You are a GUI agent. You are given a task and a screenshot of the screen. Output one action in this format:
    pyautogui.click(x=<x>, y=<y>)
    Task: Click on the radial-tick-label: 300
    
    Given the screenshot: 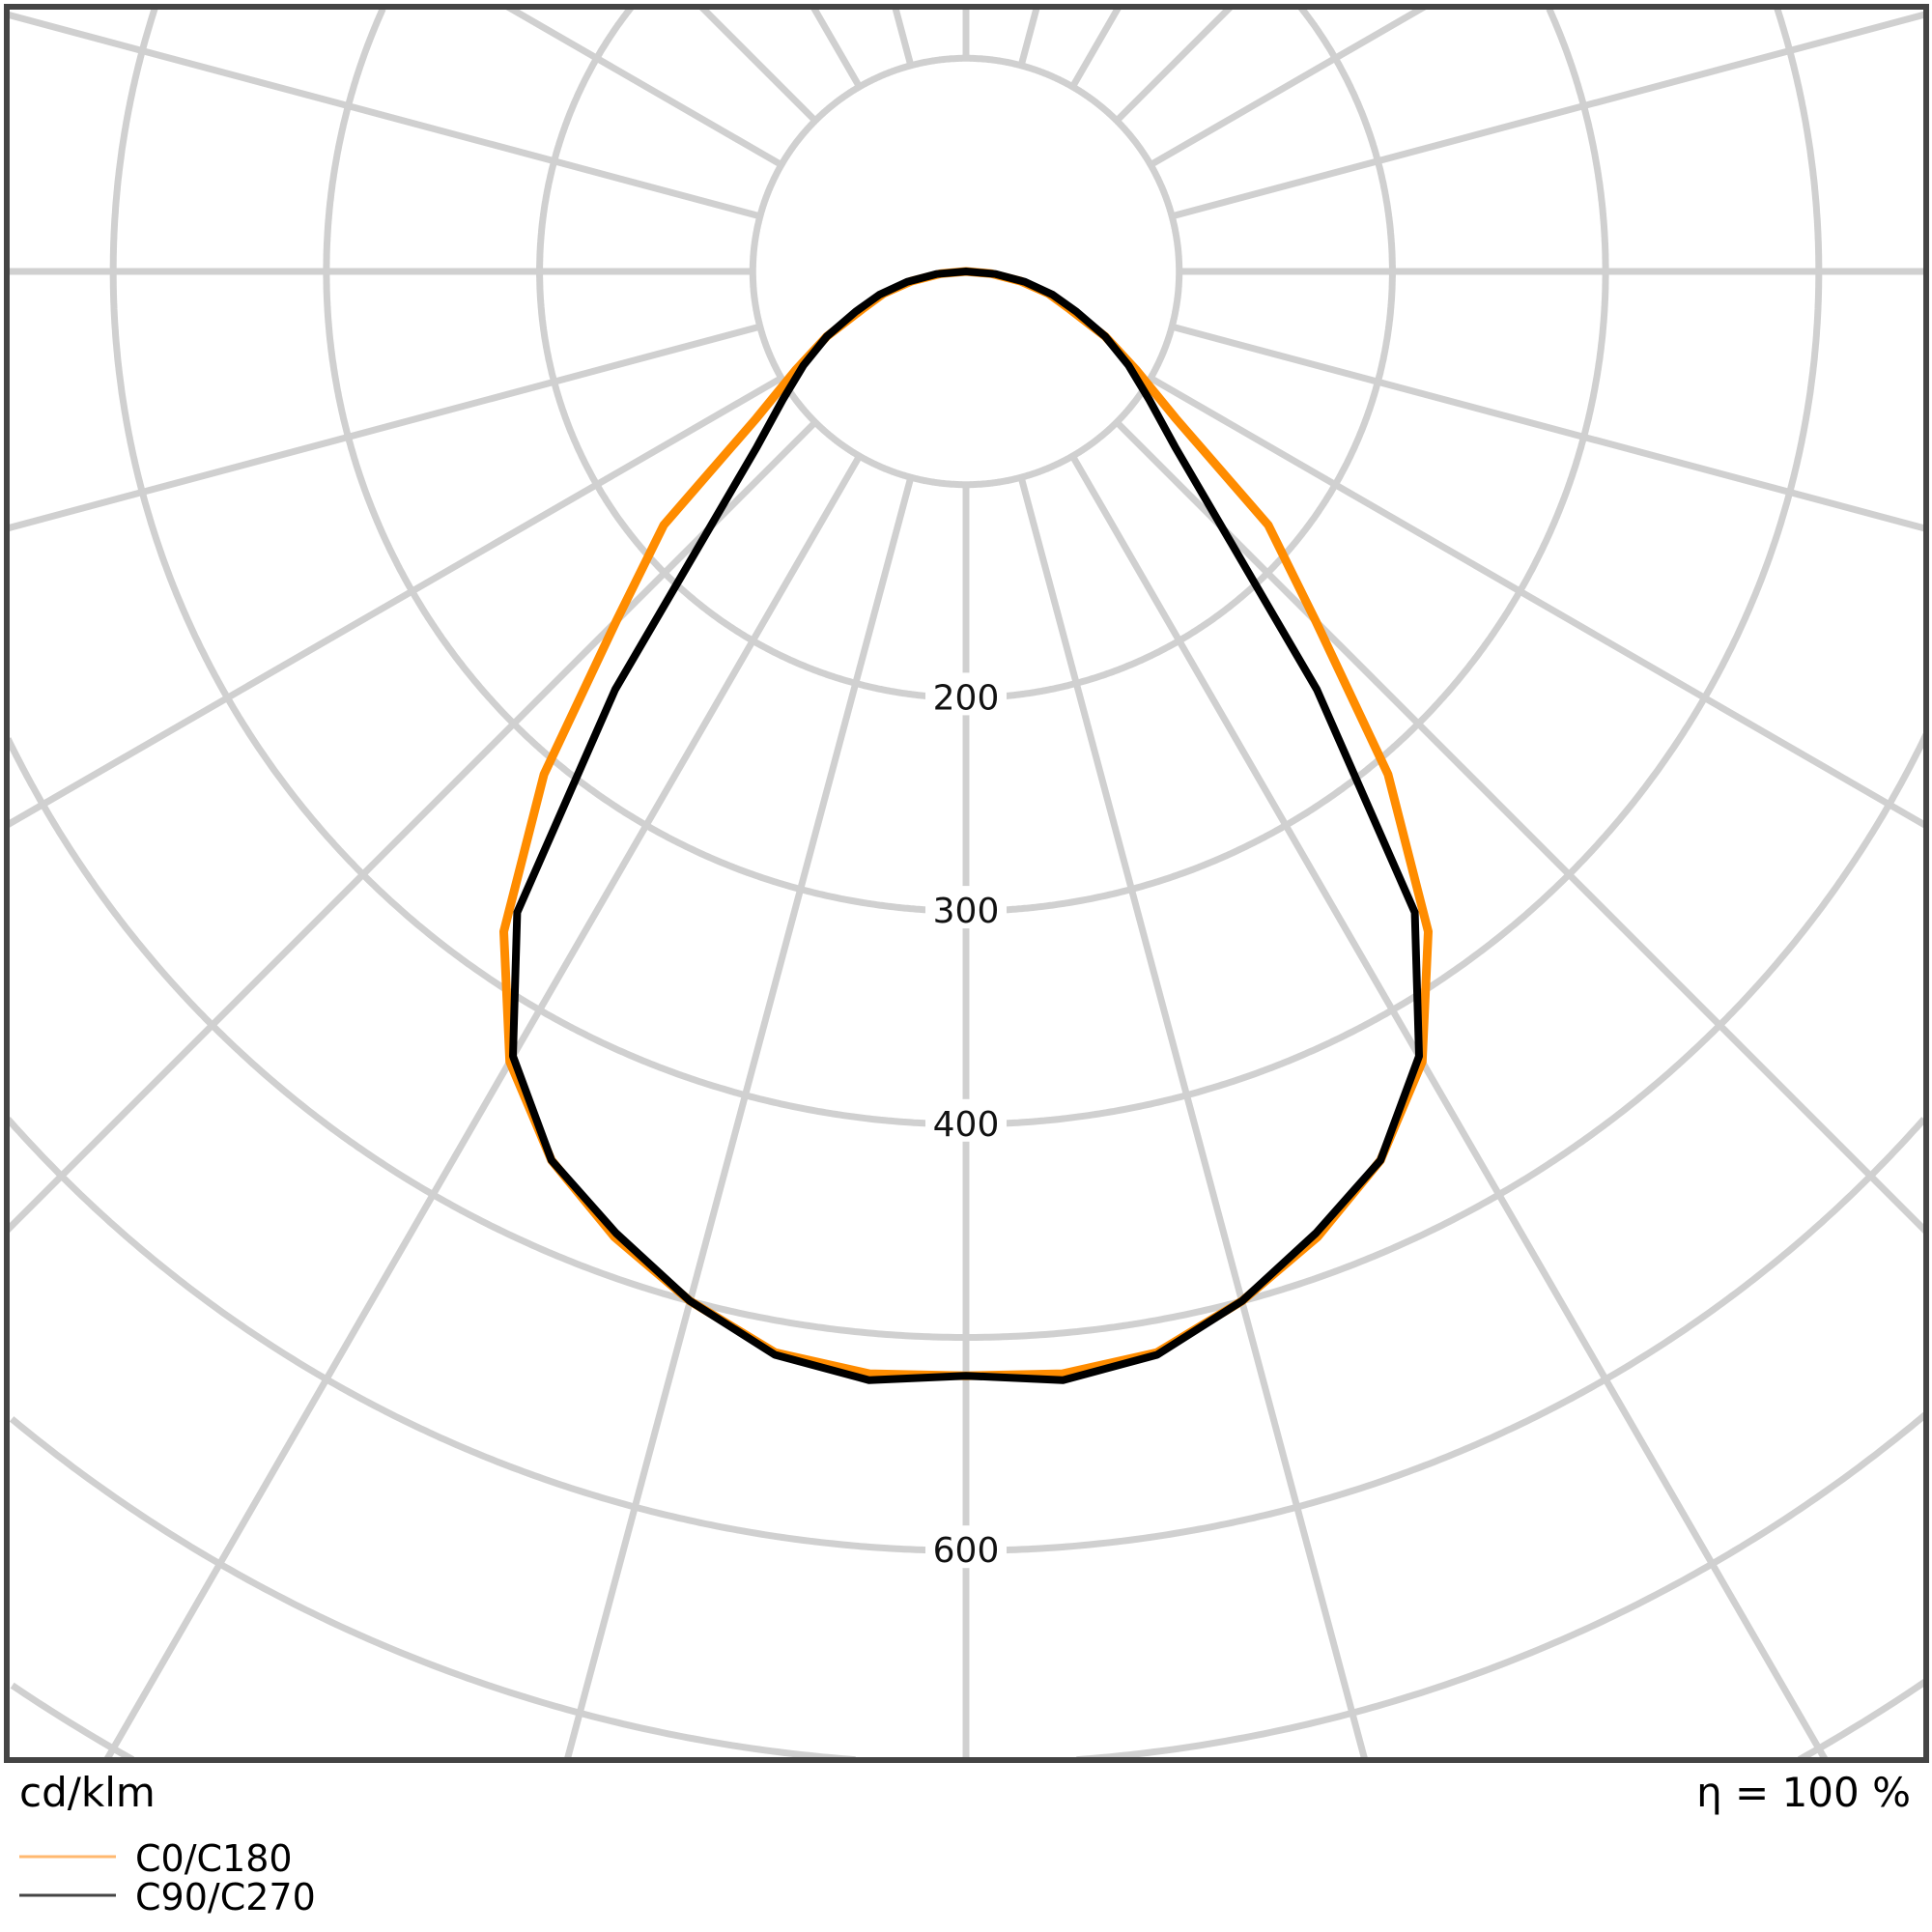 What is the action you would take?
    pyautogui.click(x=966, y=911)
    